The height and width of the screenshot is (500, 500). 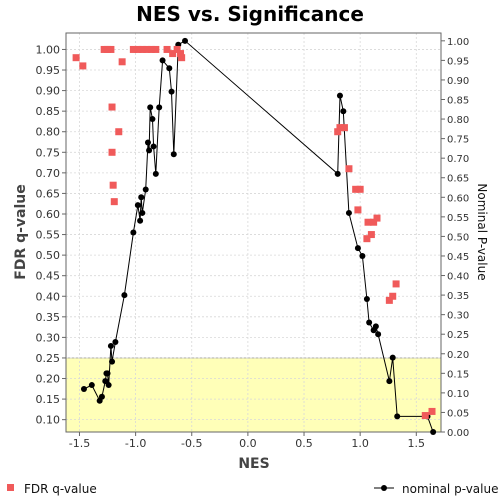 What do you see at coordinates (48, 317) in the screenshot?
I see `left-tick-label: 0.35` at bounding box center [48, 317].